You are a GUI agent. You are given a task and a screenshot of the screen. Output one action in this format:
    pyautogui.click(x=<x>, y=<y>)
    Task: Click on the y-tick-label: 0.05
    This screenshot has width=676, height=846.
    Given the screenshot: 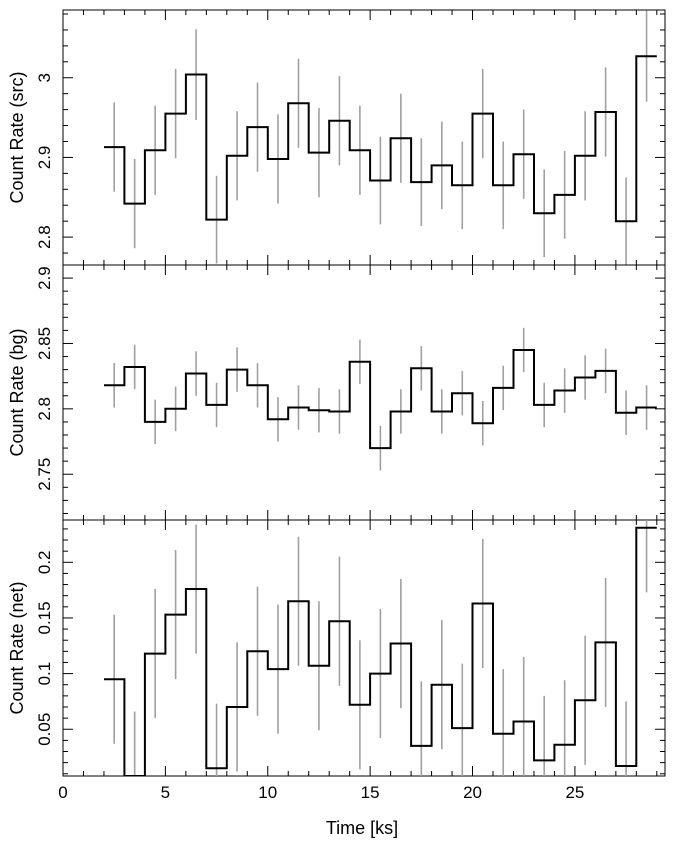 What is the action you would take?
    pyautogui.click(x=44, y=729)
    